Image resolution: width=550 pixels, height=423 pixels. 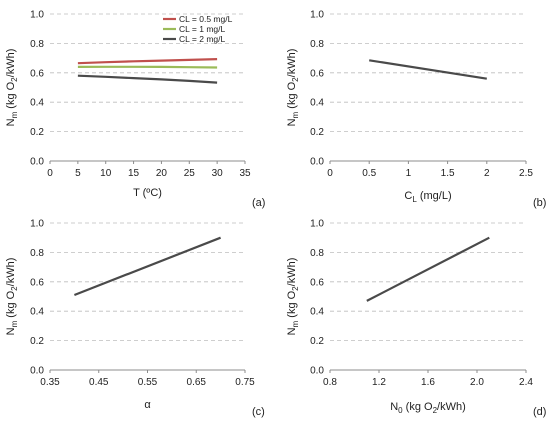 I want to click on x-tick-label: 35, so click(x=245, y=173).